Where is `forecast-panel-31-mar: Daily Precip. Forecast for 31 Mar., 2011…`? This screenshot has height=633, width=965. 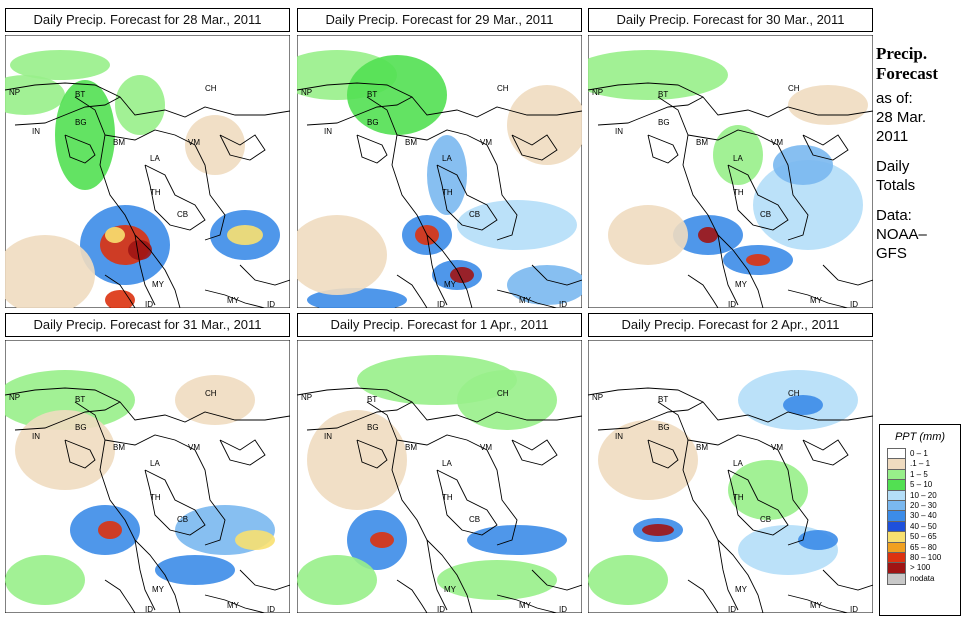
forecast-panel-31-mar: Daily Precip. Forecast for 31 Mar., 2011… is located at coordinates (145, 463).